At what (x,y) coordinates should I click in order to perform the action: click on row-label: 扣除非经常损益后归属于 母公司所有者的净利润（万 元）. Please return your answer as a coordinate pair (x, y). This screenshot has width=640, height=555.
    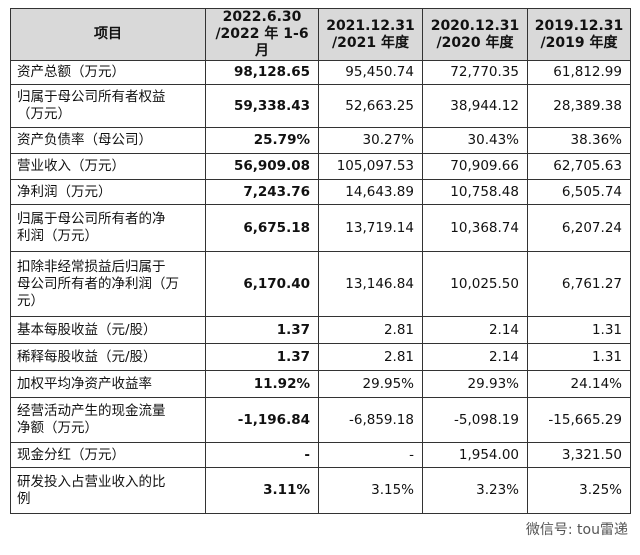
    Looking at the image, I should click on (108, 284).